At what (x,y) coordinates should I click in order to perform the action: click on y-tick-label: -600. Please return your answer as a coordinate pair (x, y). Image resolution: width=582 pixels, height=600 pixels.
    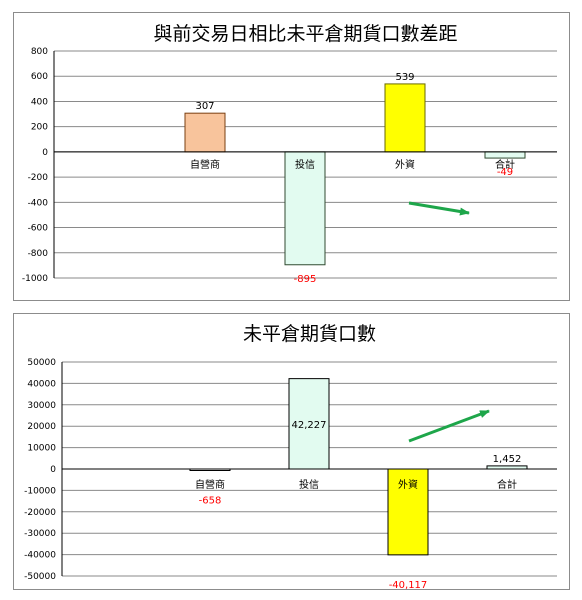
    Looking at the image, I should click on (38, 229).